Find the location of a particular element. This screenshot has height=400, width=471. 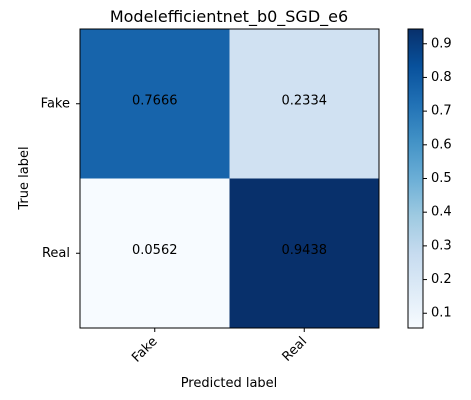

cell-value-label: 0.7666 is located at coordinates (155, 100).